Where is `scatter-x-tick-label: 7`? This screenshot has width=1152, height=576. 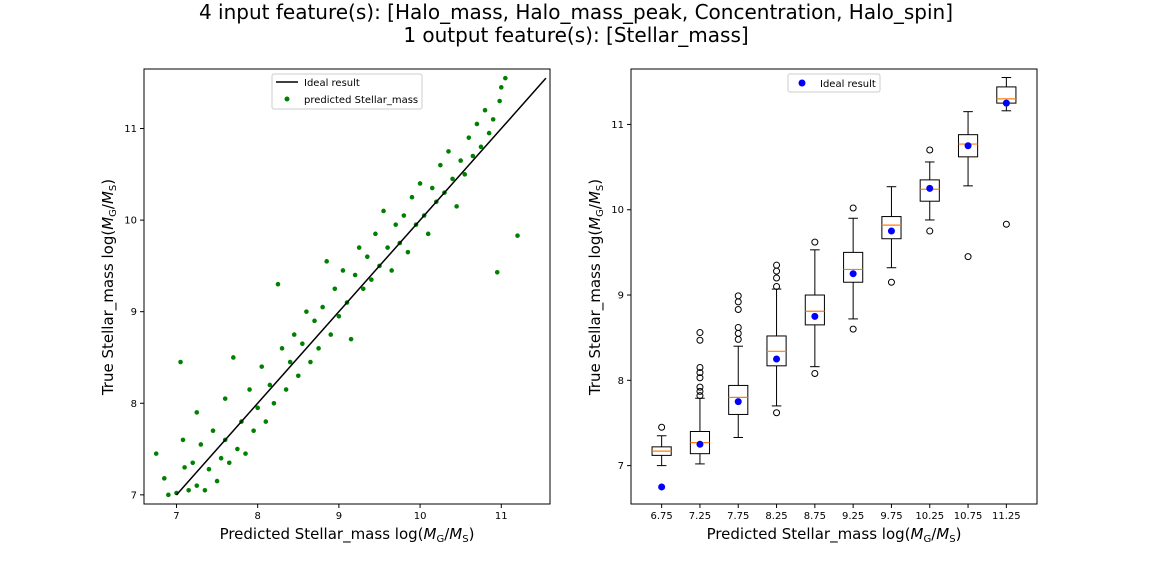
scatter-x-tick-label: 7 is located at coordinates (176, 516).